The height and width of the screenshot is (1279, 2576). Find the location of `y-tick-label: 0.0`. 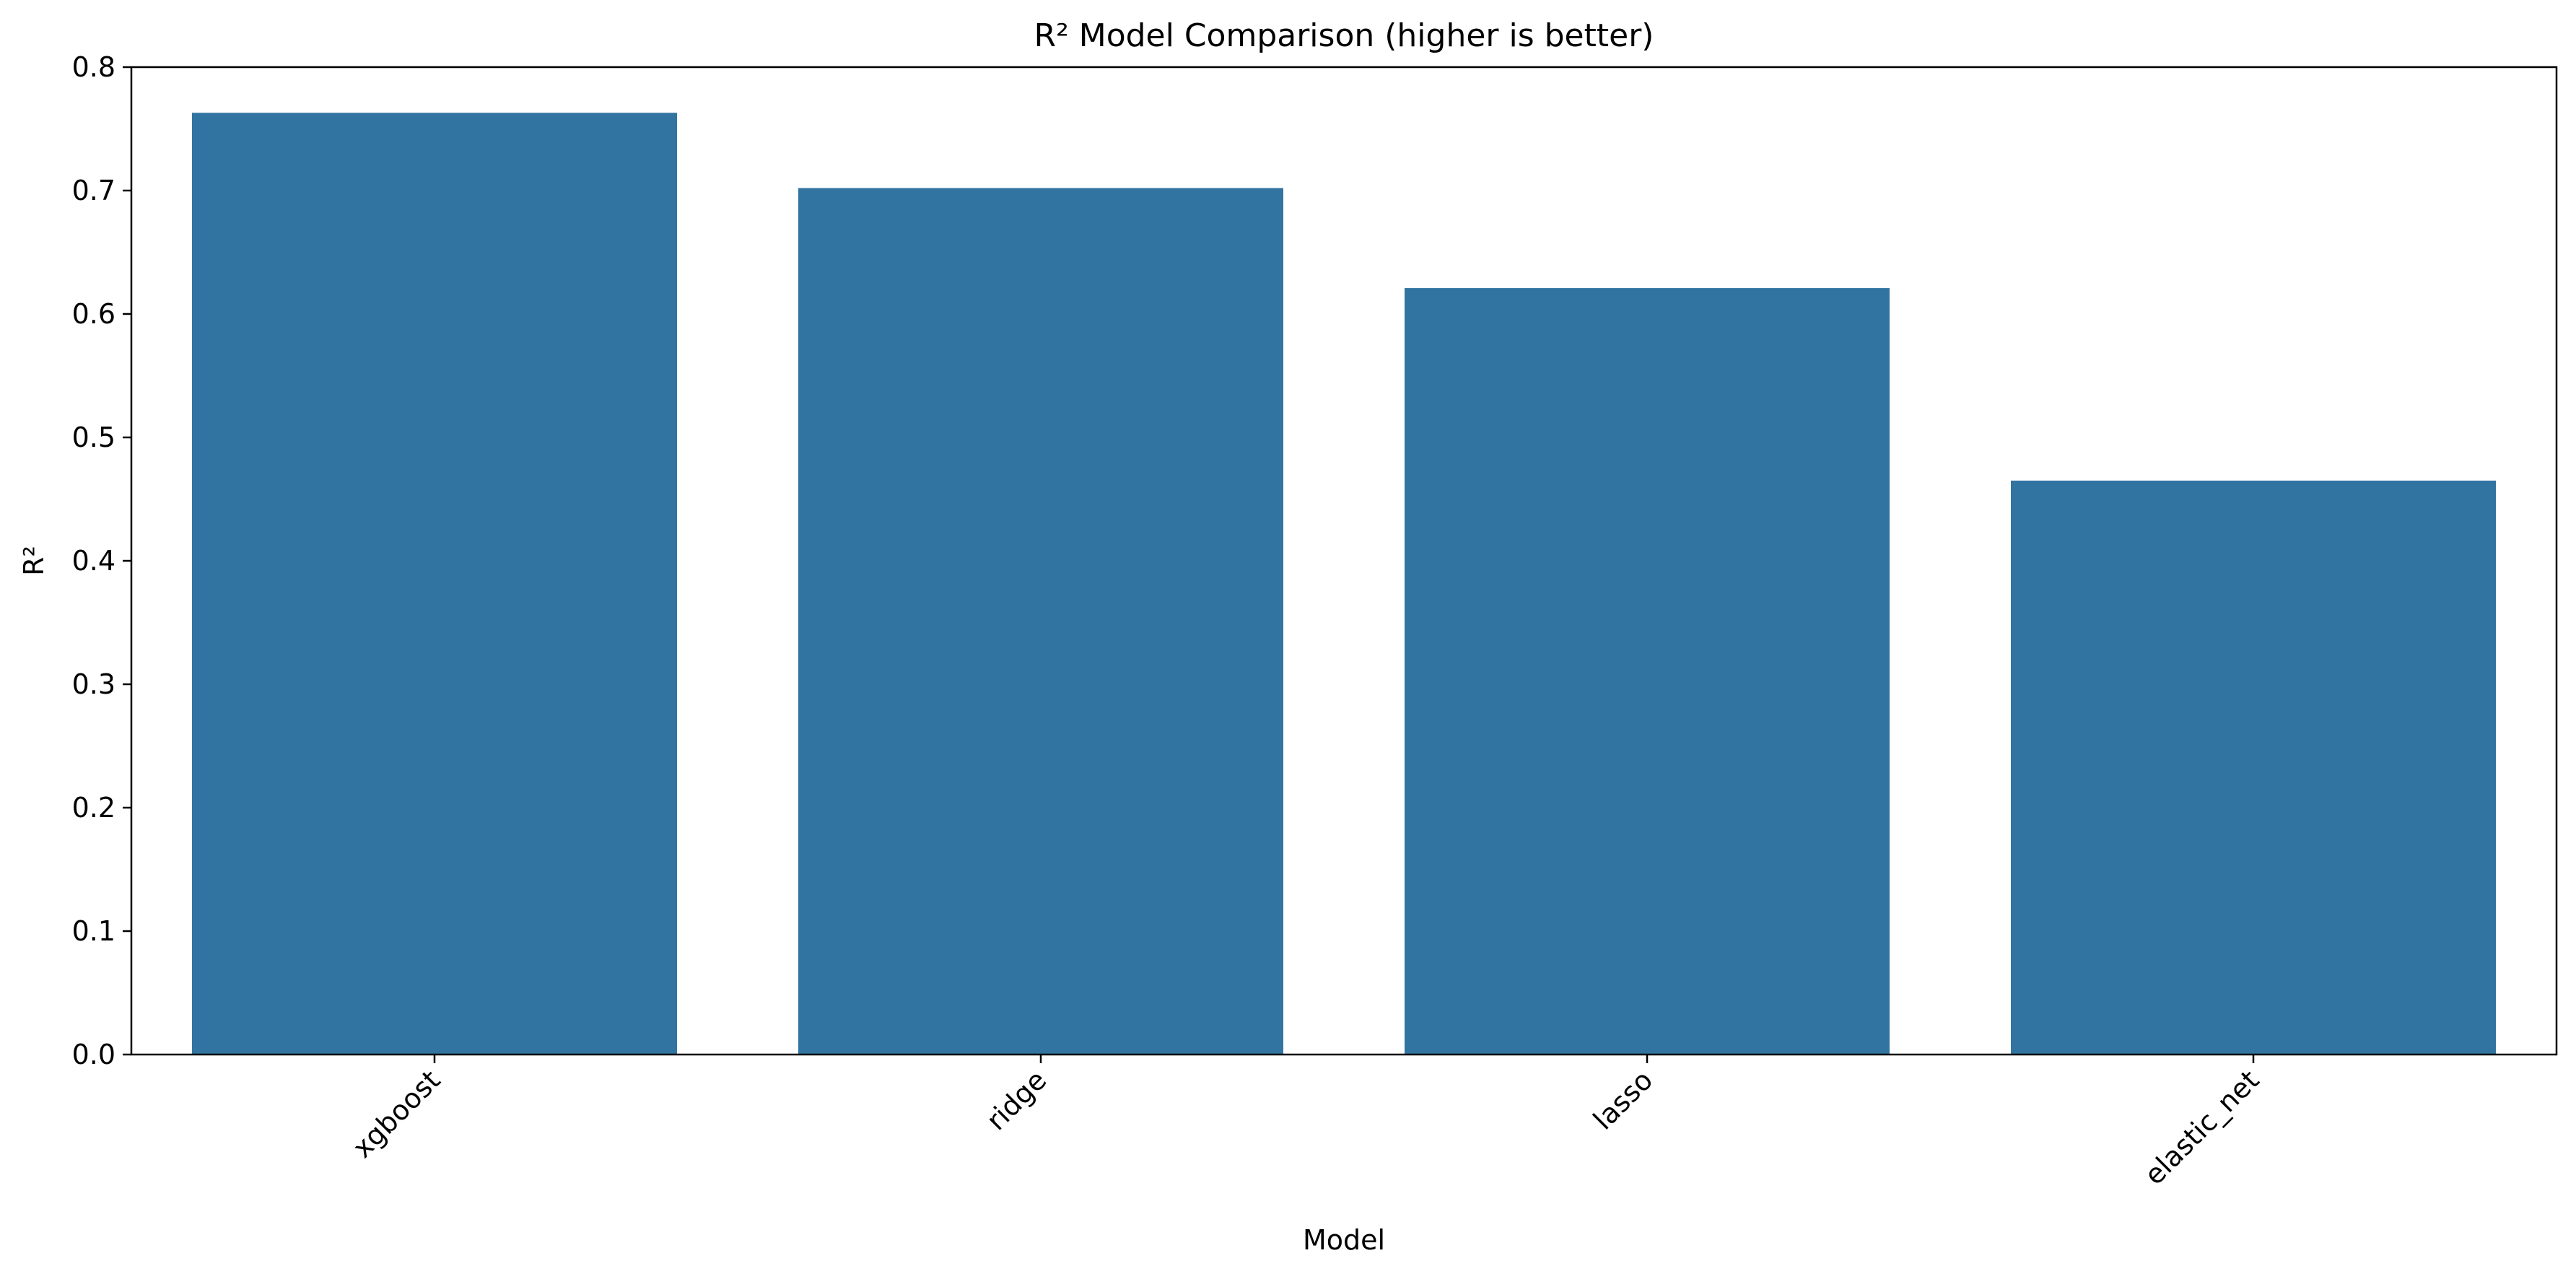

y-tick-label: 0.0 is located at coordinates (93, 1054).